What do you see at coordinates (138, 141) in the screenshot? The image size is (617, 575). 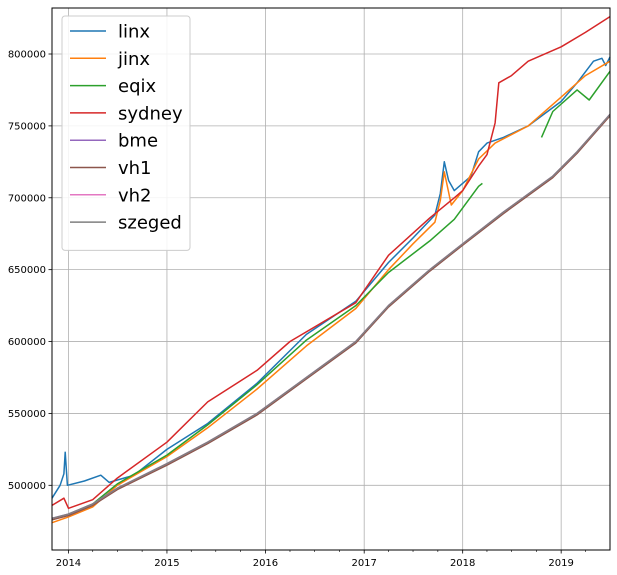 I see `legend-label: bme` at bounding box center [138, 141].